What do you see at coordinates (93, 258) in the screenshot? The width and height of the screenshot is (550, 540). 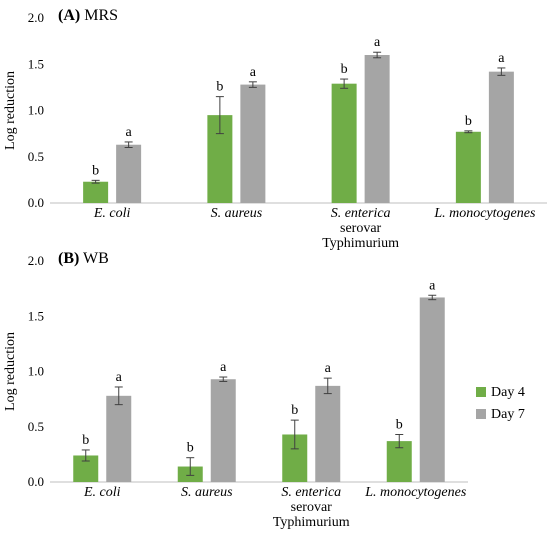 I see `panel-title-medium: WB` at bounding box center [93, 258].